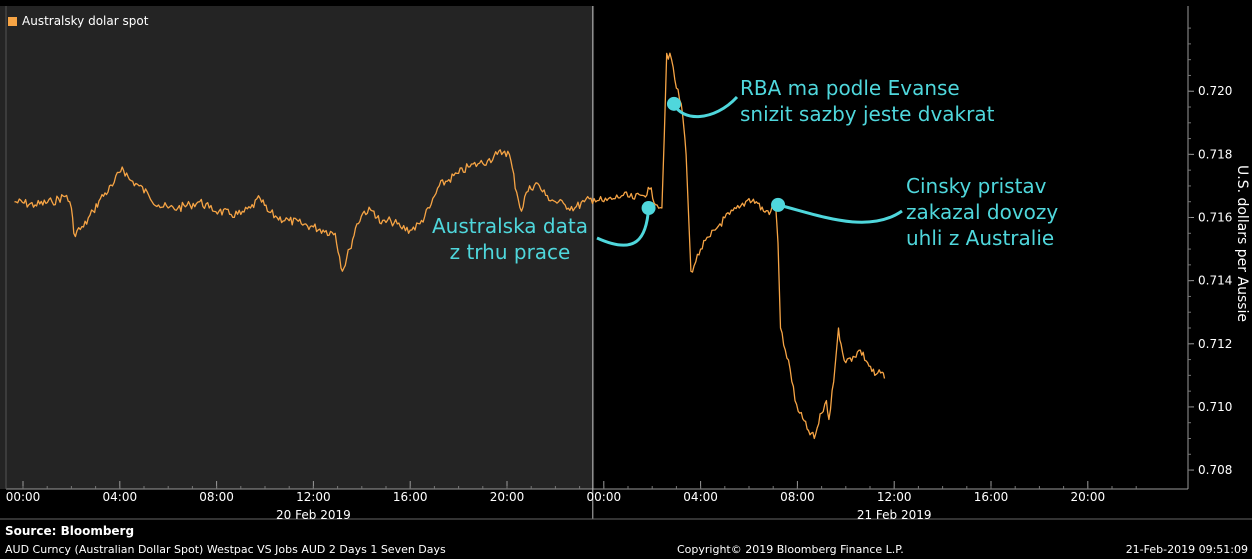 The width and height of the screenshot is (1252, 559). I want to click on annotation-rba-line-1: RBA ma podle Evanse, so click(850, 88).